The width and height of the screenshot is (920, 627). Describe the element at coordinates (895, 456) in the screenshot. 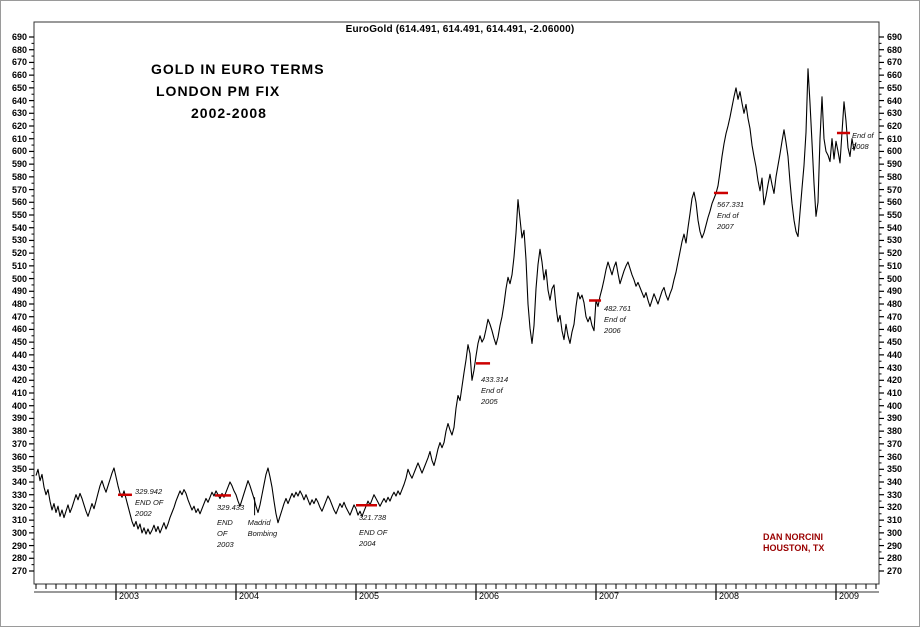

I see `y-axis-label-right: 360` at that location.